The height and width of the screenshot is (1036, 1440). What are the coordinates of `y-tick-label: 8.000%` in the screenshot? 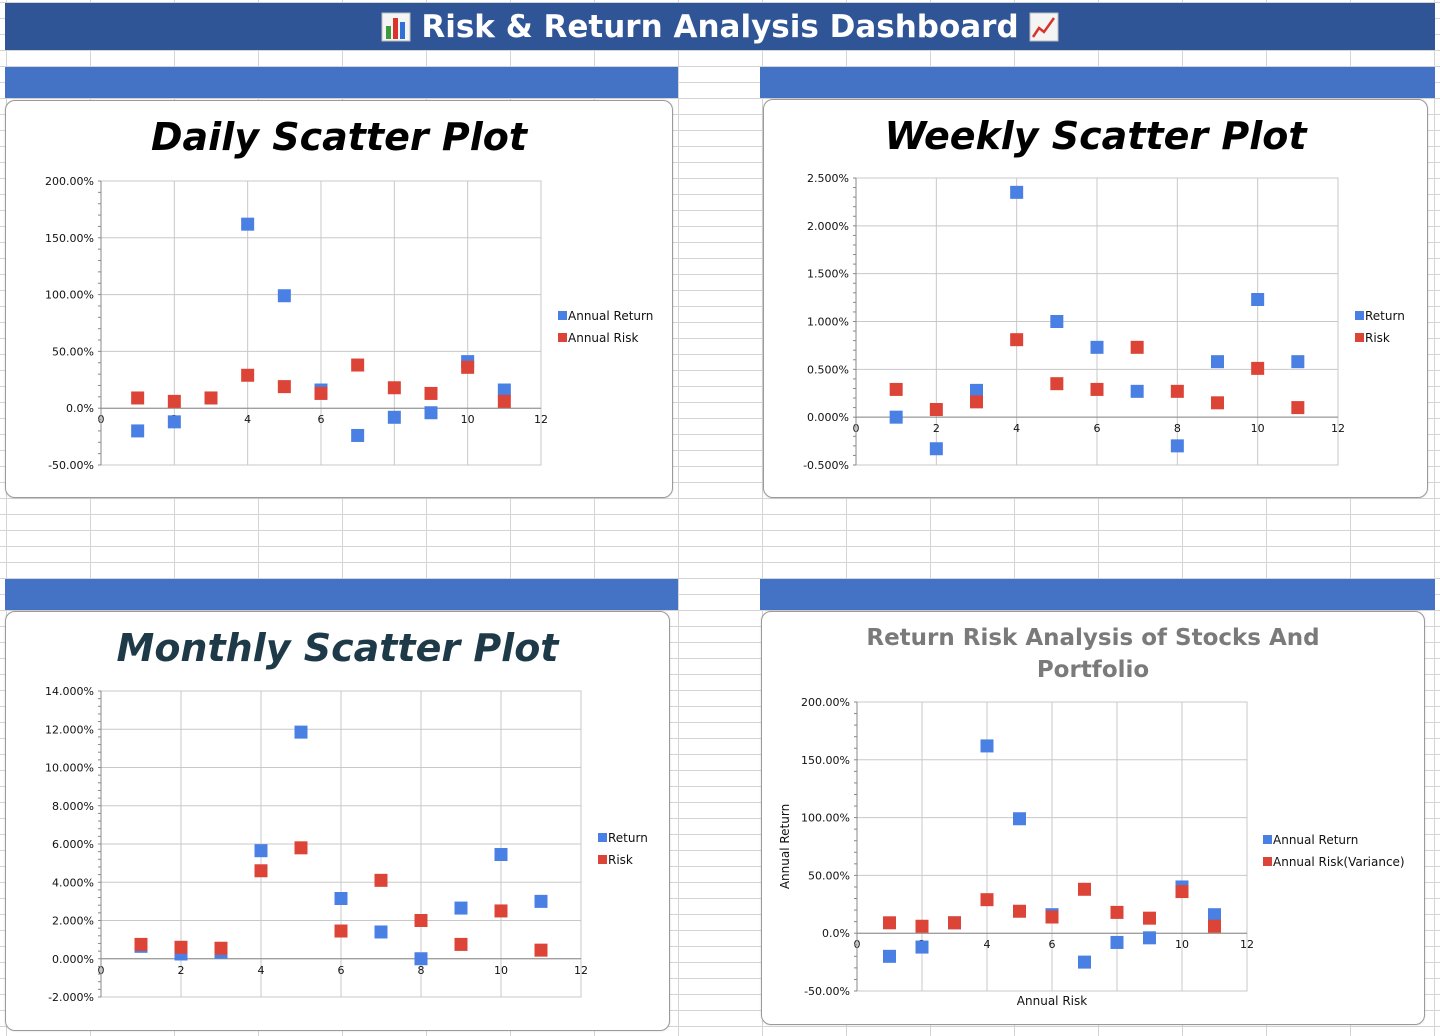 It's located at (73, 806).